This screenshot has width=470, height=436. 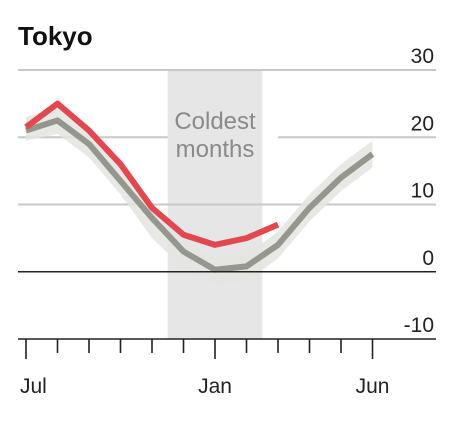 What do you see at coordinates (215, 149) in the screenshot?
I see `coldest-months-label-line-1: months` at bounding box center [215, 149].